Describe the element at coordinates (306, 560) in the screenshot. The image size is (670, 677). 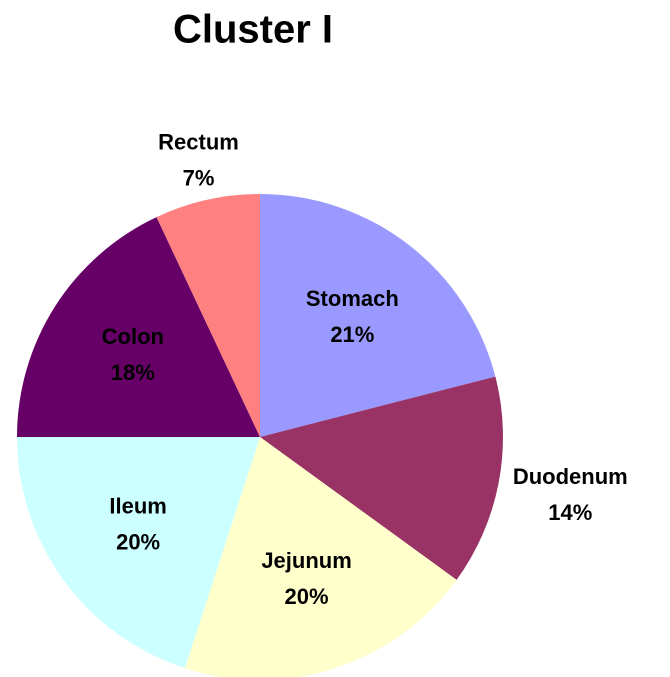
I see `slice-label: Jejunum` at that location.